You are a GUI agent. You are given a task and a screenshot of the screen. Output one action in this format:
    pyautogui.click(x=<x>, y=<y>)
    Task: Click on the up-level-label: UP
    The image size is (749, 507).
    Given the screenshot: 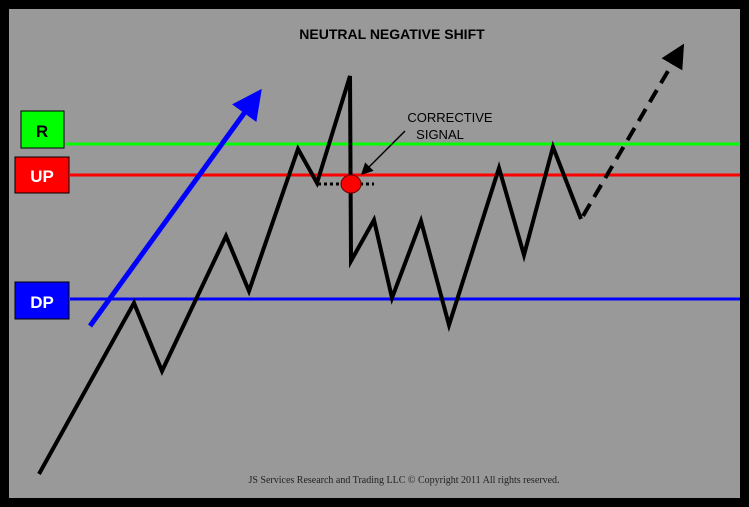 What is the action you would take?
    pyautogui.click(x=42, y=175)
    